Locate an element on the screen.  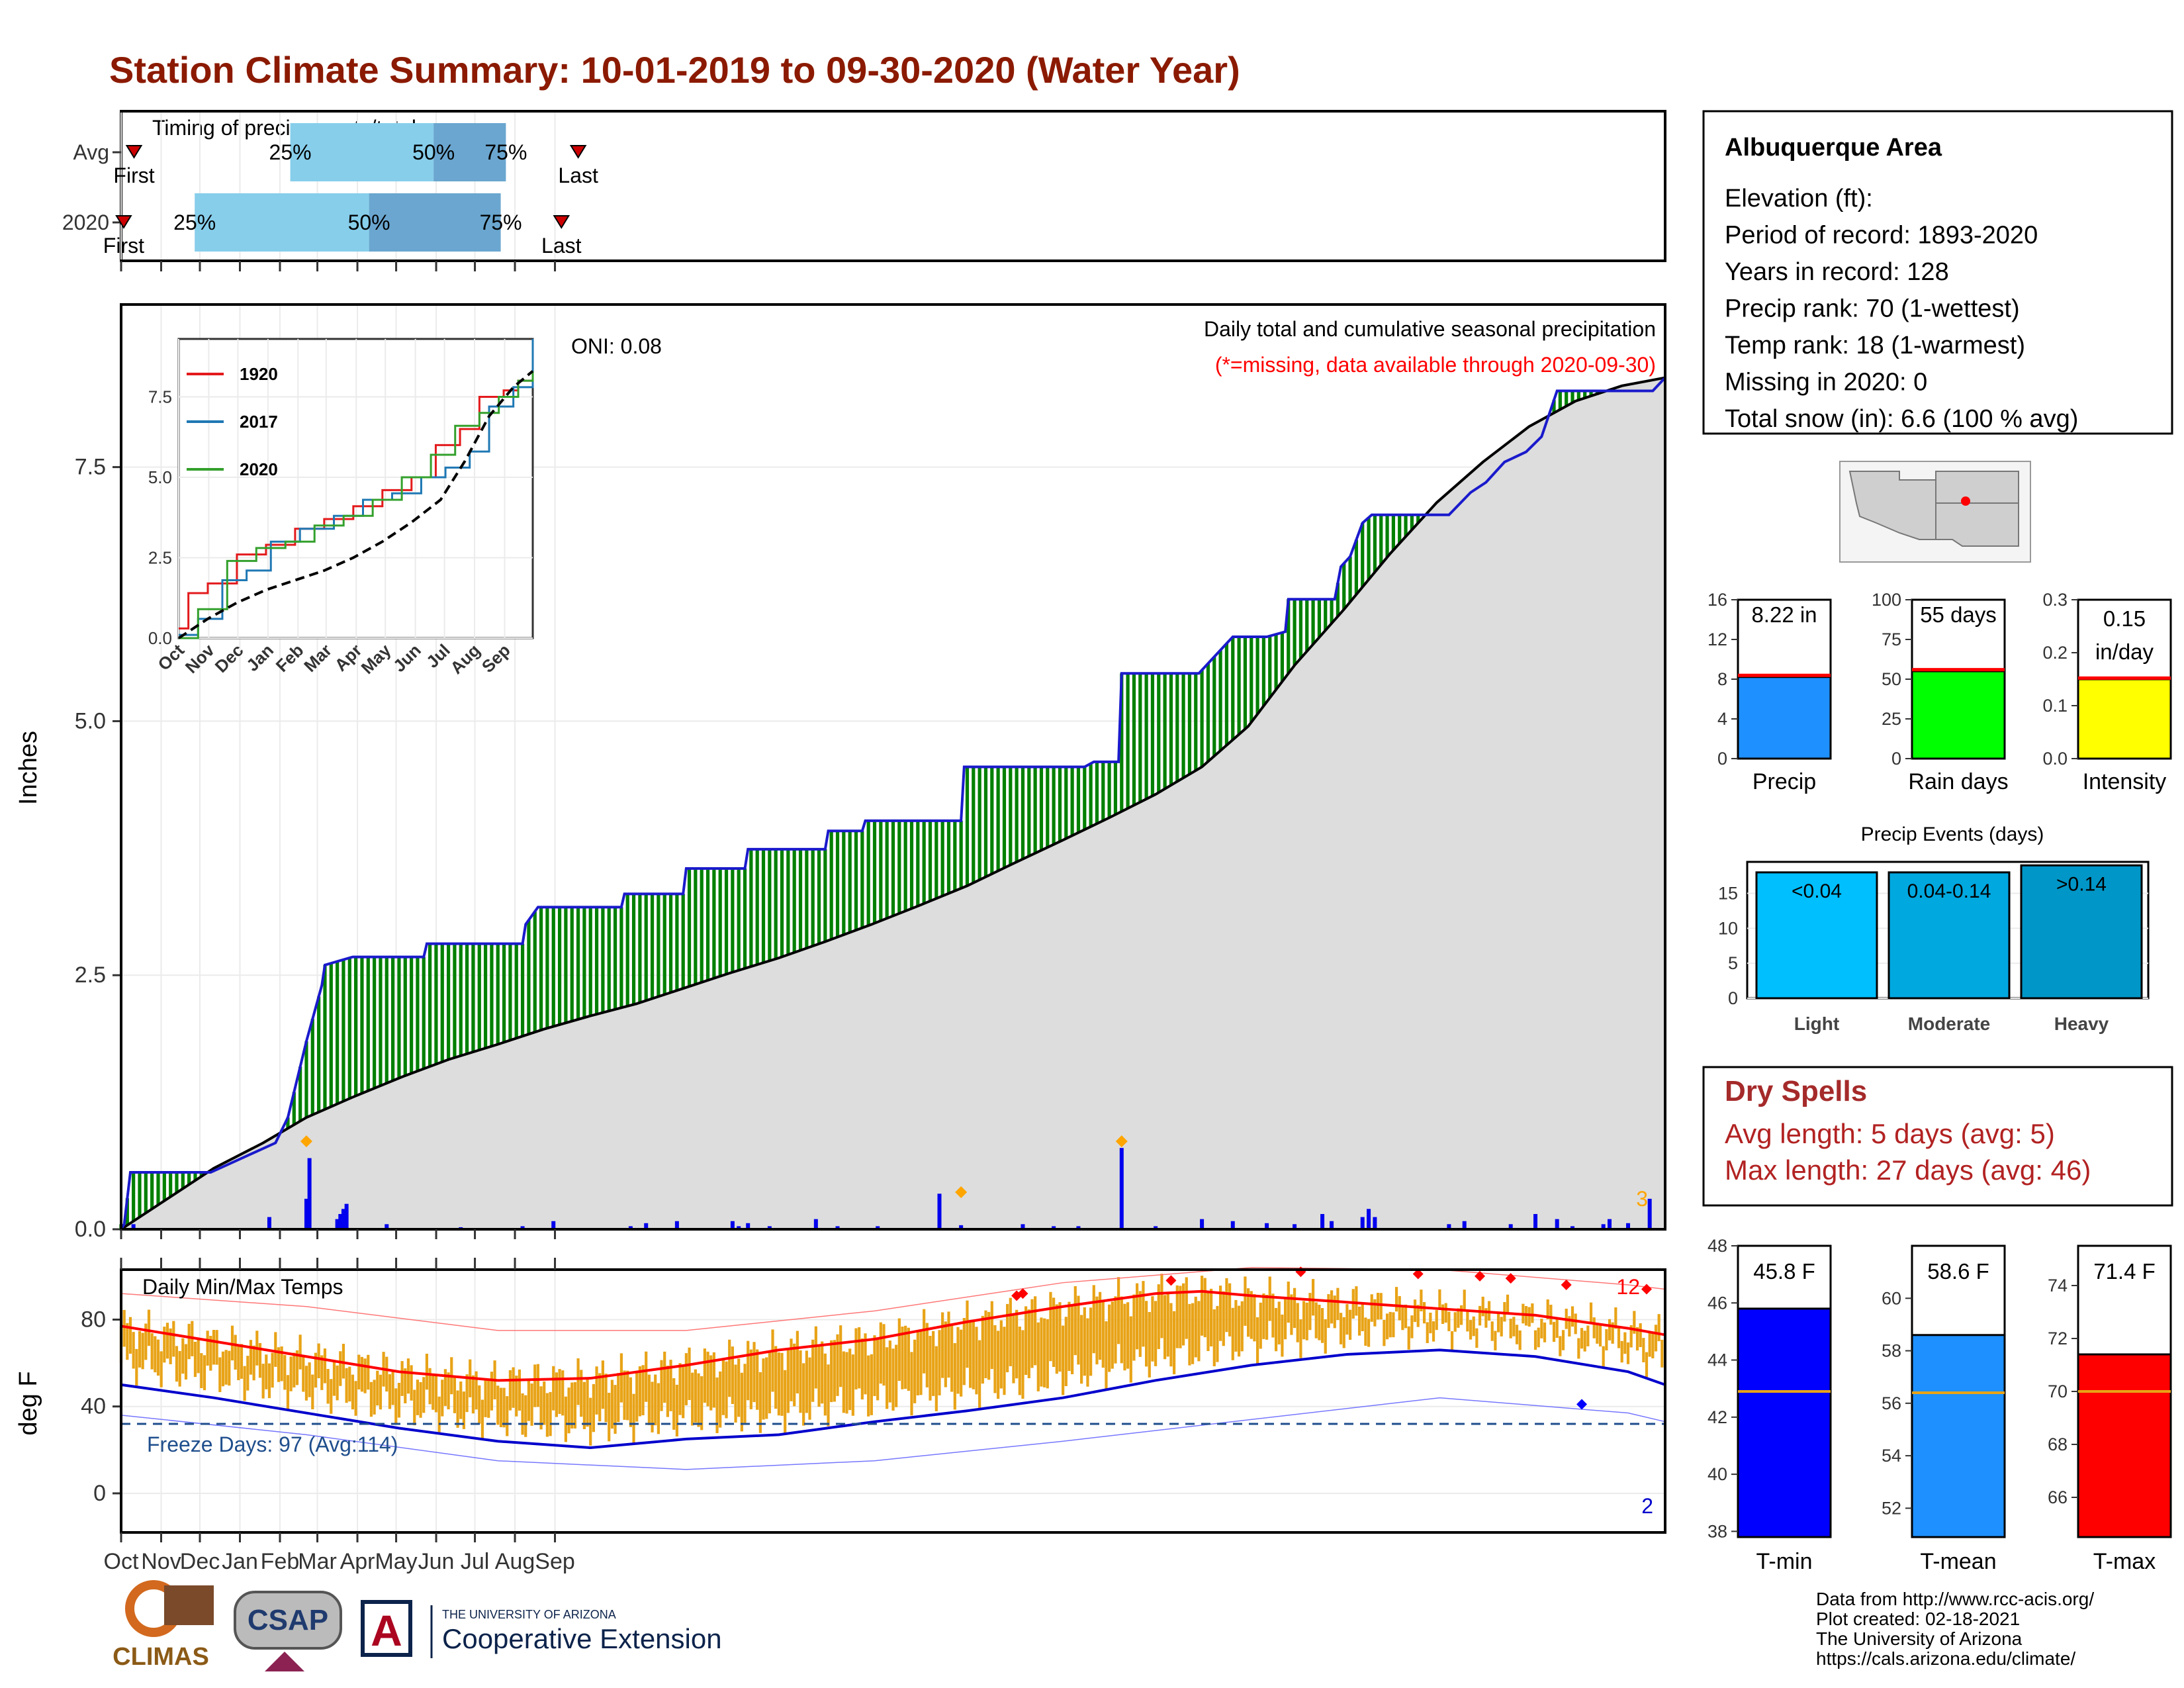
temp-bar-value: 58.6 F is located at coordinates (1958, 1271).